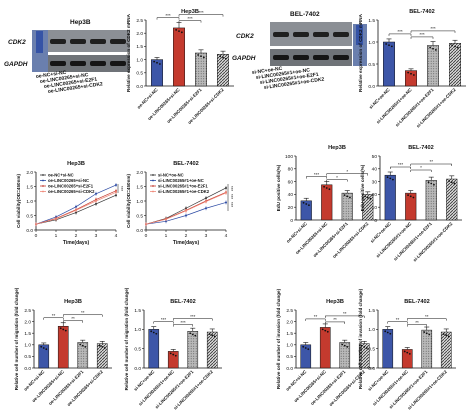 Image resolution: width=474 pixels, height=411 pixels. What do you see at coordinates (146, 236) in the screenshot?
I see `x-tick-label: 0` at bounding box center [146, 236].